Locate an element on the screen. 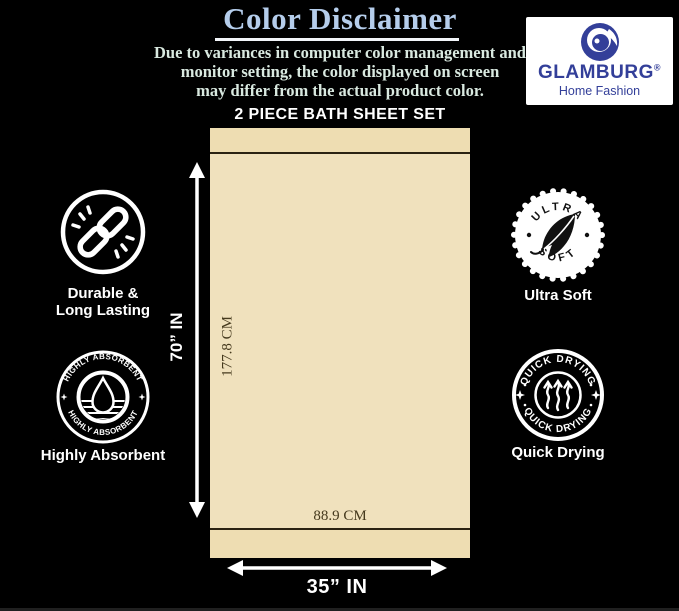  width-in-label: 35” IN is located at coordinates (337, 587).